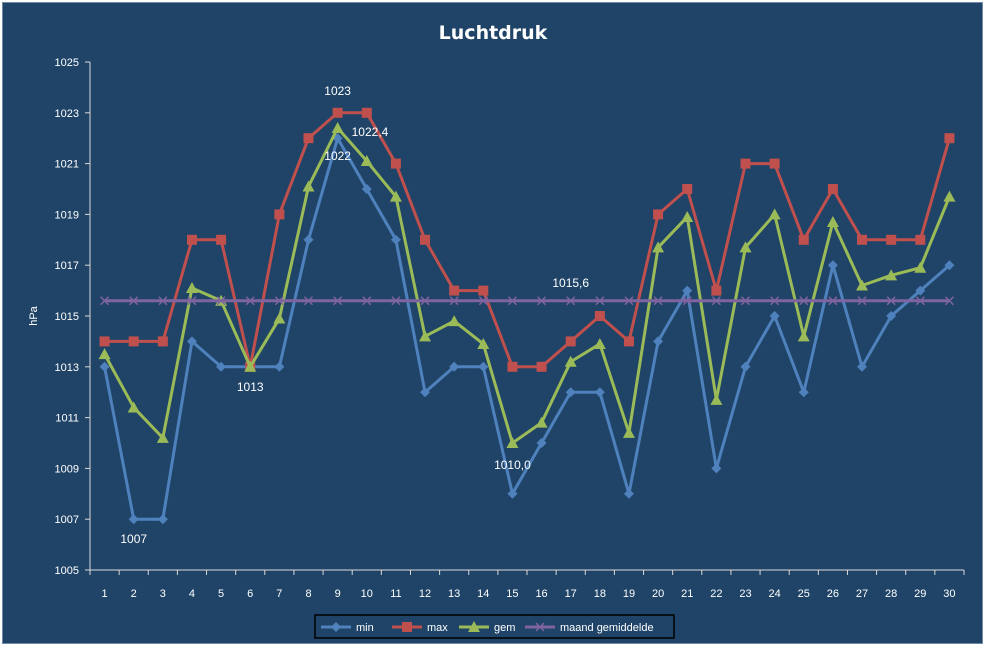 The image size is (987, 648). Describe the element at coordinates (163, 594) in the screenshot. I see `x-tick-label: 3` at that location.